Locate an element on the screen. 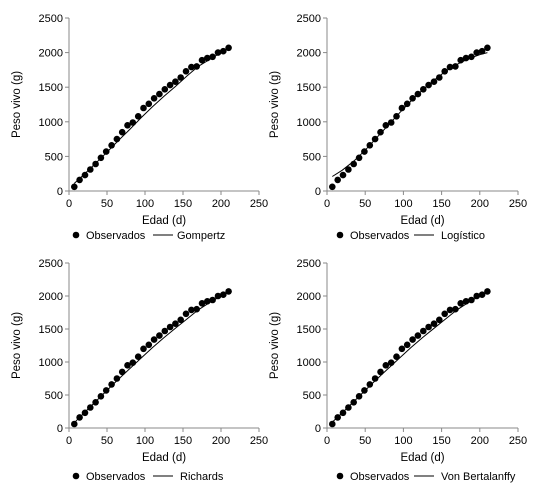  x-tick-label: 250 is located at coordinates (518, 204).